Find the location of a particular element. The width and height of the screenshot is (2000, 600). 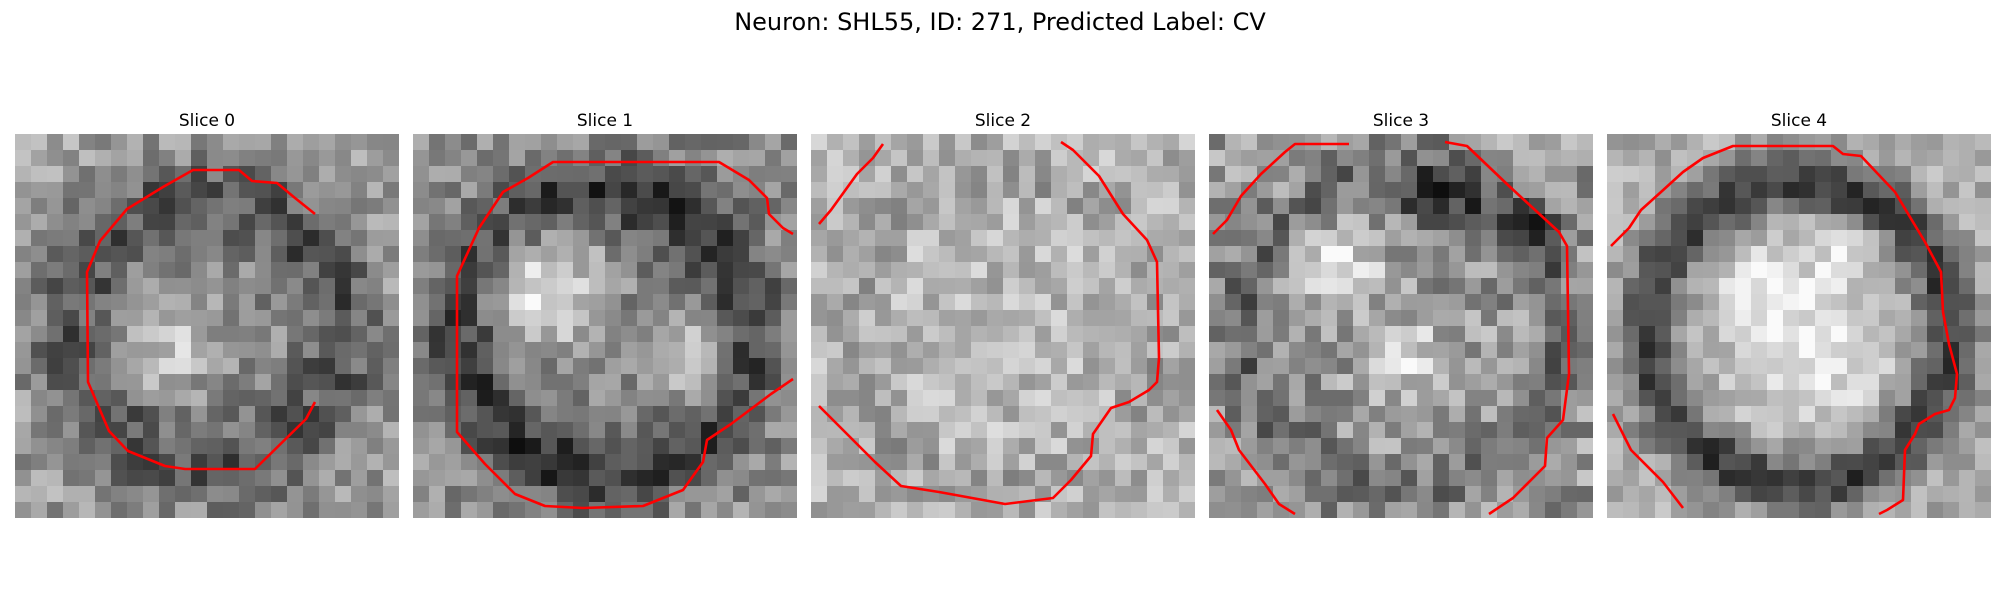

slice-title: Slice 1 is located at coordinates (605, 121).